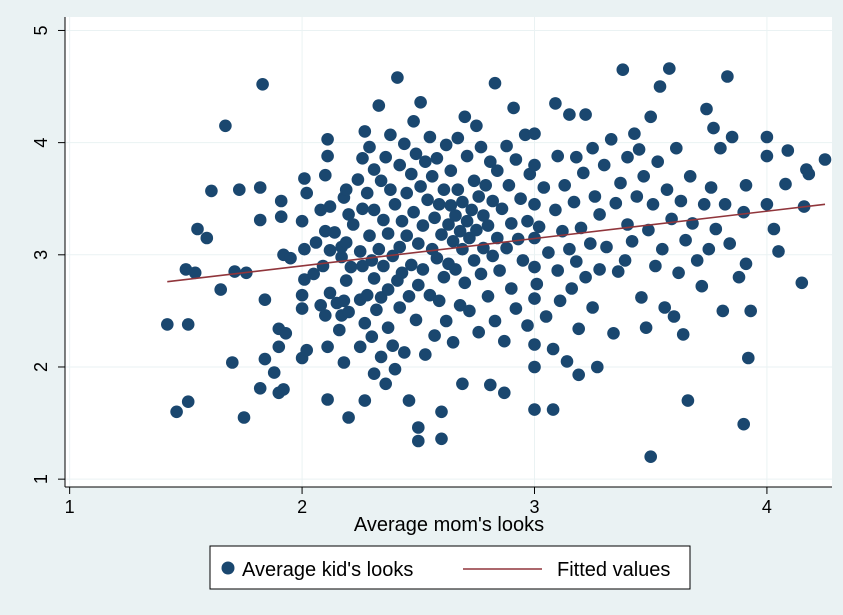 The width and height of the screenshot is (843, 615). Describe the element at coordinates (449, 525) in the screenshot. I see `x-axis-title: Average mom's looks` at that location.